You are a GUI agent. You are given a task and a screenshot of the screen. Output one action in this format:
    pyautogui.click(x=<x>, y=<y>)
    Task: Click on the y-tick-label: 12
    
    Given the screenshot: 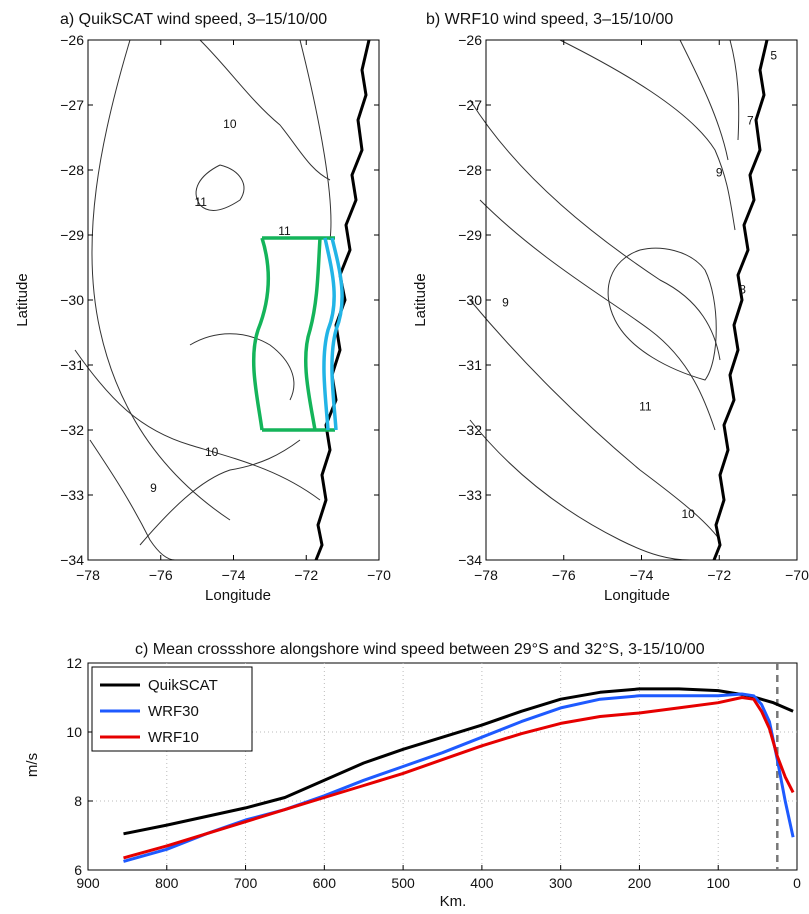 What is the action you would take?
    pyautogui.click(x=74, y=663)
    